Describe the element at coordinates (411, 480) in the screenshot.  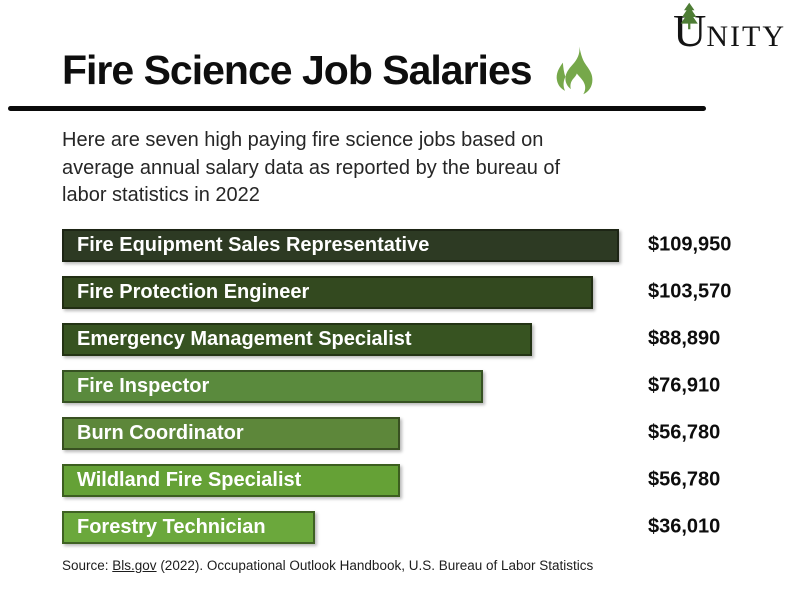
I see `bar-row: Wildland Fire Specialist $56,780` at that location.